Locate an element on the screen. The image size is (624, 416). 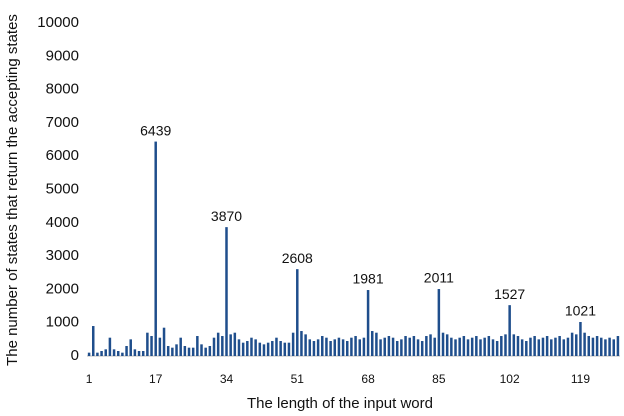
x-tick-label: 85 is located at coordinates (439, 379).